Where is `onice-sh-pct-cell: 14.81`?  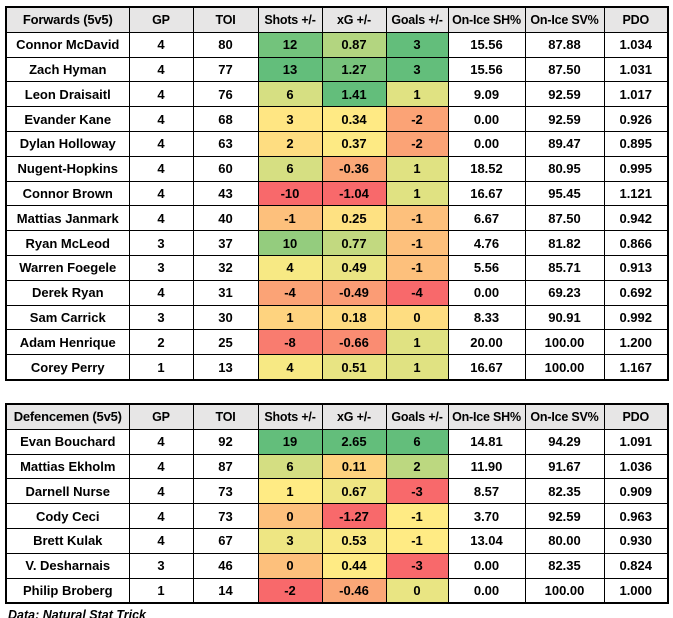
onice-sh-pct-cell: 14.81 is located at coordinates (486, 441).